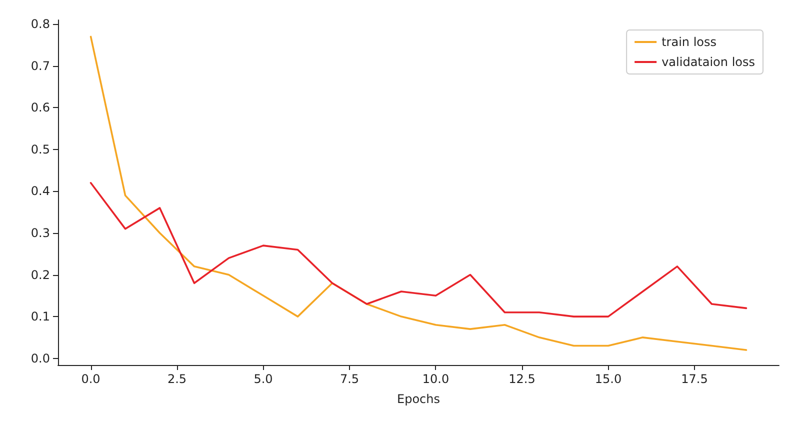 Image resolution: width=791 pixels, height=435 pixels. Describe the element at coordinates (40, 317) in the screenshot. I see `y-tick-label: 0.1` at that location.